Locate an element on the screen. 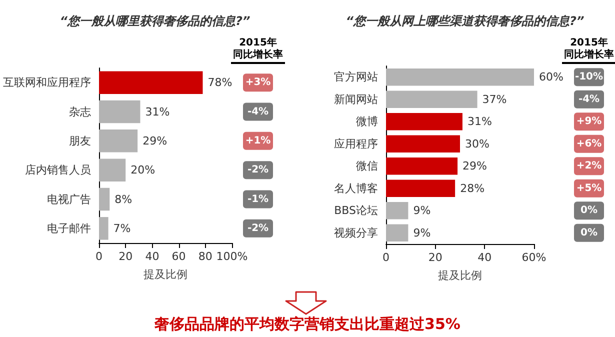 The height and width of the screenshot is (337, 615). text: +1% is located at coordinates (258, 140).